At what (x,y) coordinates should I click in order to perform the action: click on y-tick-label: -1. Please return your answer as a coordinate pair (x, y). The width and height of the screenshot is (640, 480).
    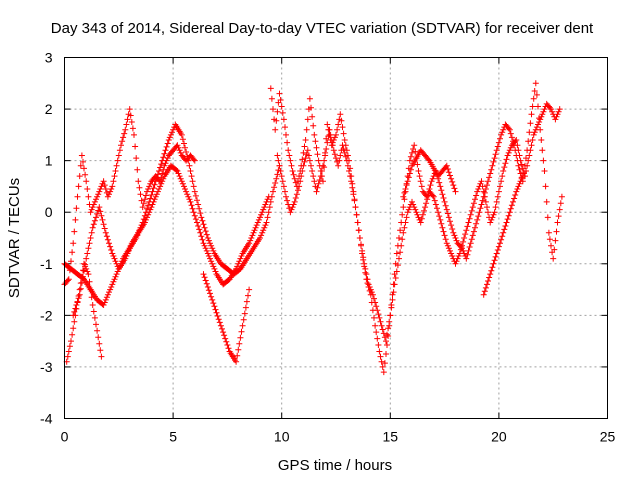
    Looking at the image, I should click on (46, 264).